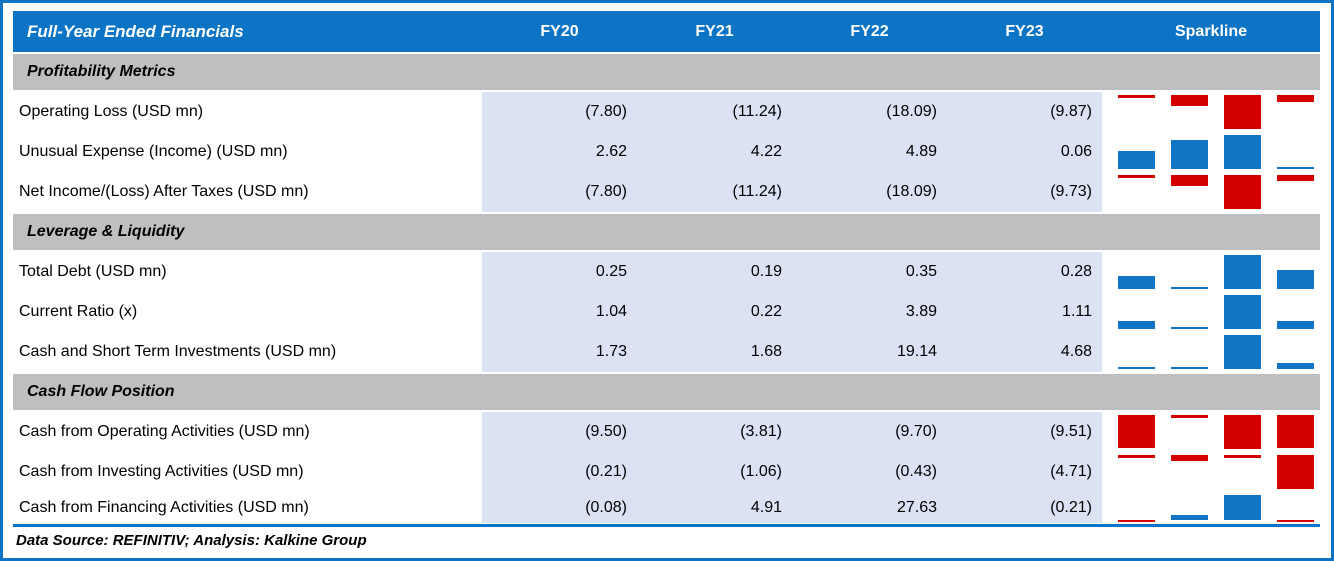 This screenshot has width=1334, height=561. I want to click on section-header-leverage: Leverage & Liquidity, so click(666, 232).